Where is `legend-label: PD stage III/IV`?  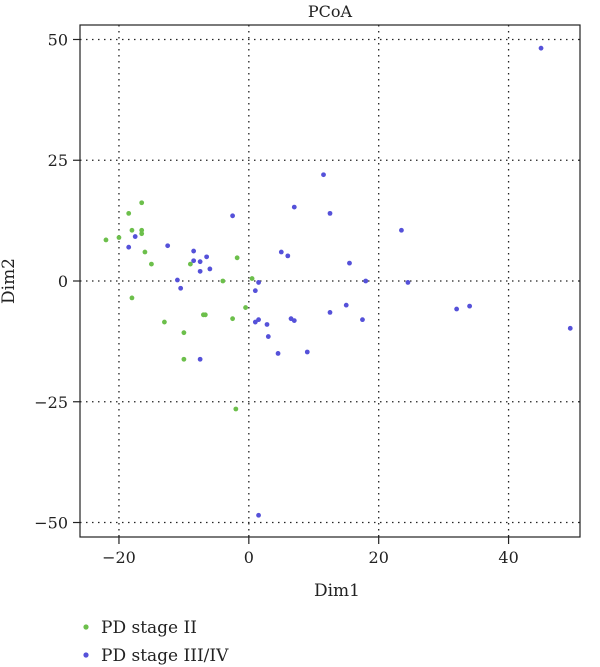 legend-label: PD stage III/IV is located at coordinates (165, 656).